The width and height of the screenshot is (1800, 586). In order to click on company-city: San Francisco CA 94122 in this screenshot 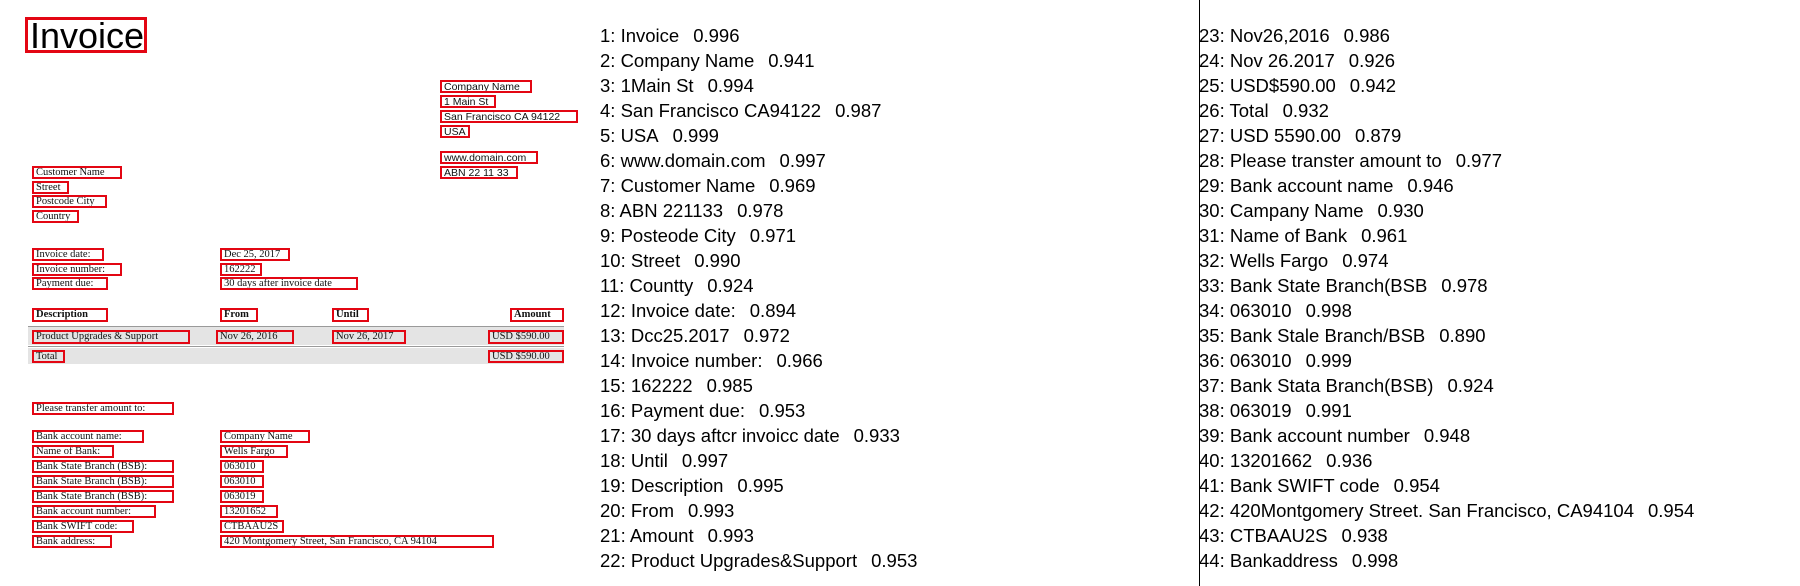, I will do `click(509, 116)`.